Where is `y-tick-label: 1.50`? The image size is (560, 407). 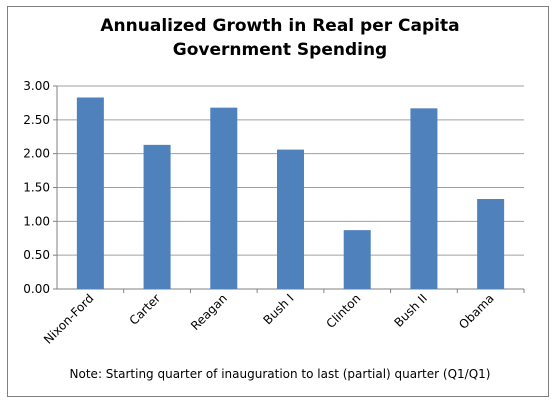 y-tick-label: 1.50 is located at coordinates (36, 188).